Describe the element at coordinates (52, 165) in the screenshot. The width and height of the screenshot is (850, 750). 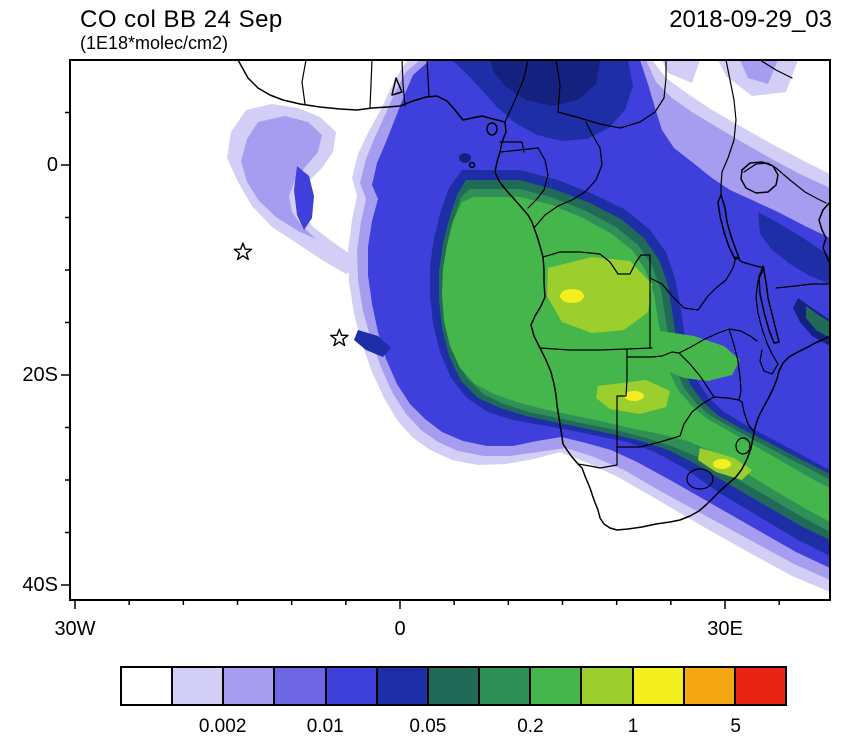
I see `ytick-0: 0` at that location.